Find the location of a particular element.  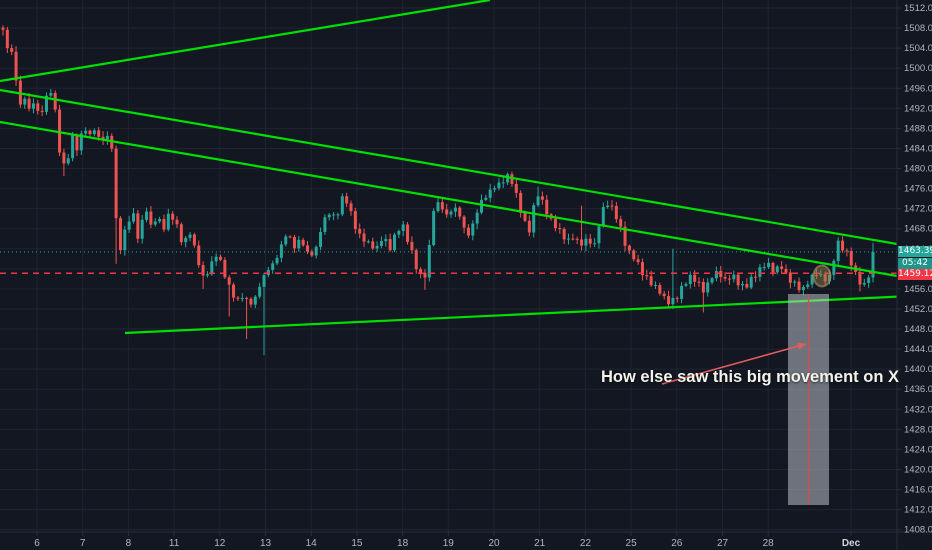

time-axis-label: 14 is located at coordinates (312, 543).